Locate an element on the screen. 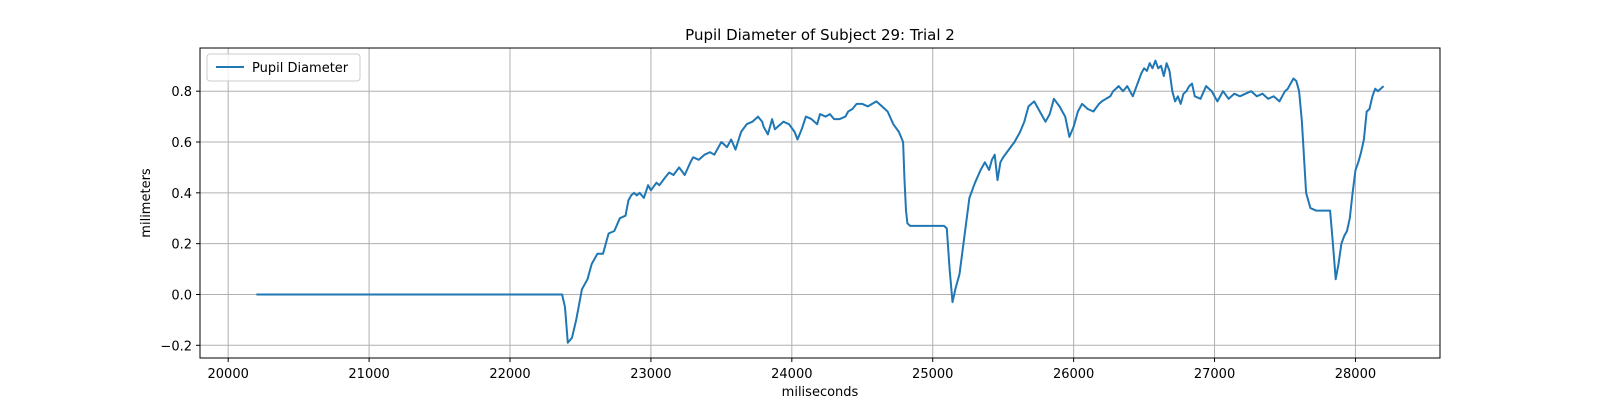 This screenshot has width=1600, height=400. y-tick-label: 0.0 is located at coordinates (181, 295).